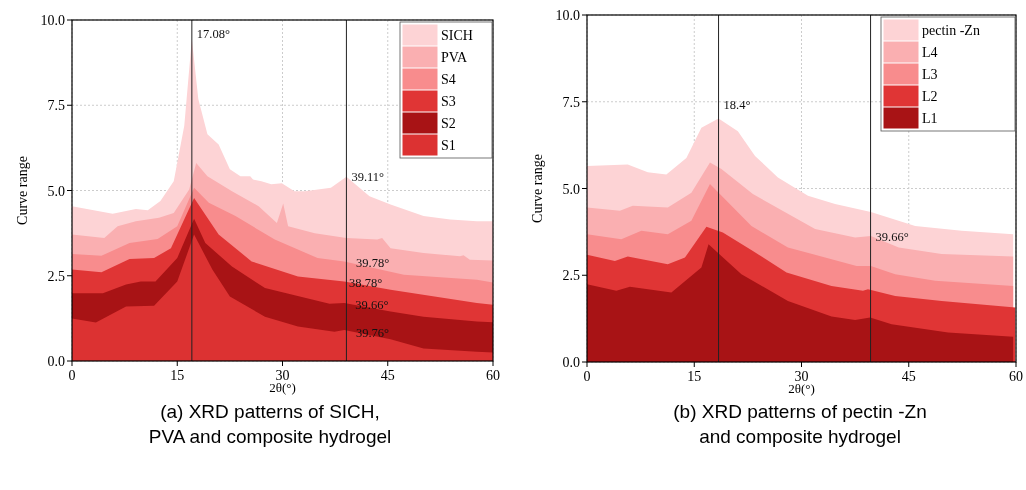 The image size is (1026, 490). I want to click on legend-label: L3, so click(930, 74).